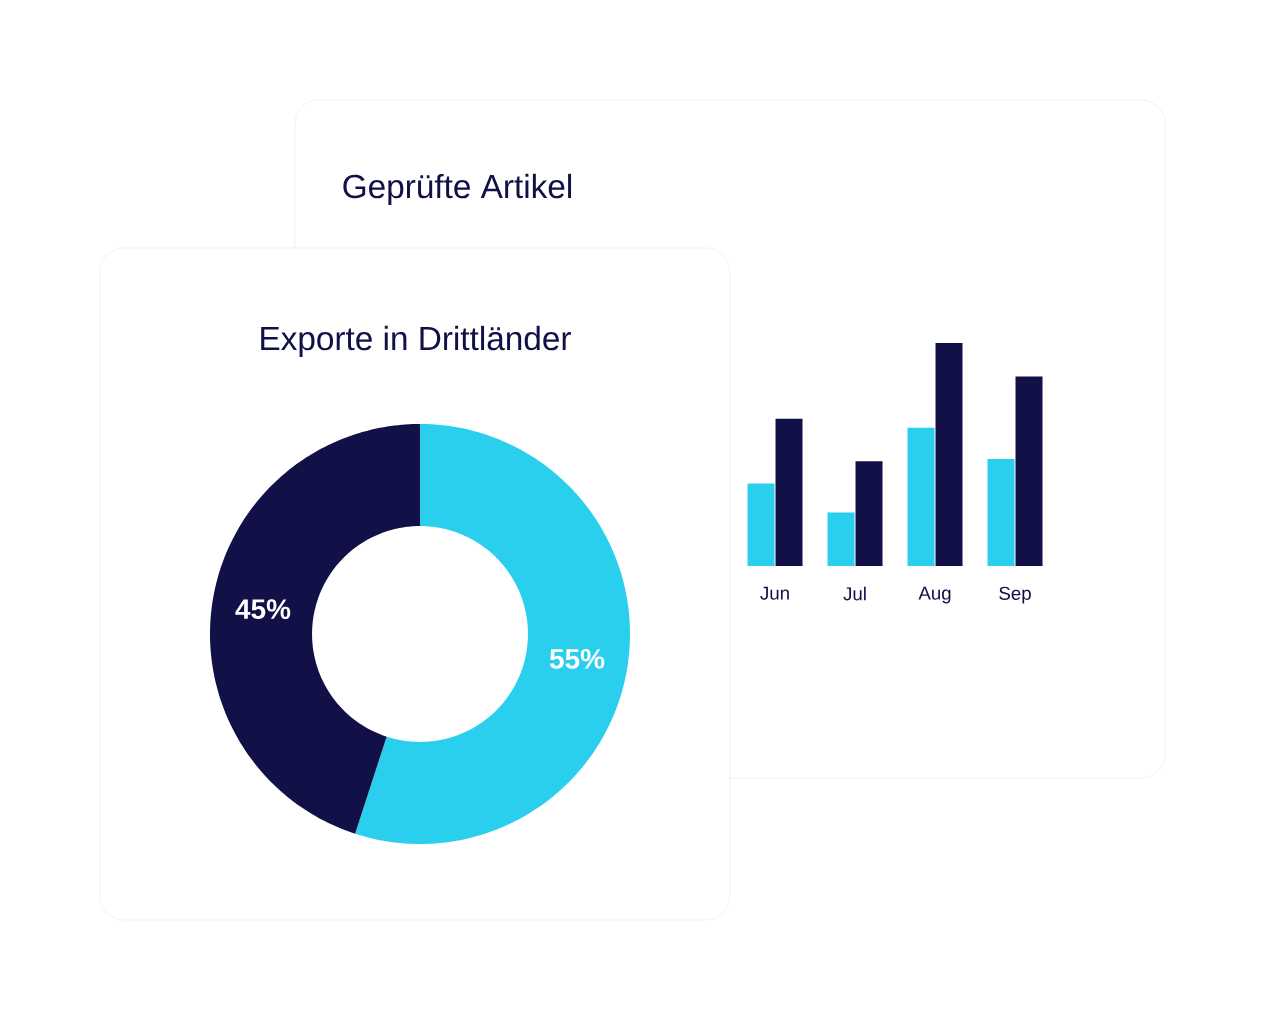  Describe the element at coordinates (577, 658) in the screenshot. I see `data-label: 55%` at that location.